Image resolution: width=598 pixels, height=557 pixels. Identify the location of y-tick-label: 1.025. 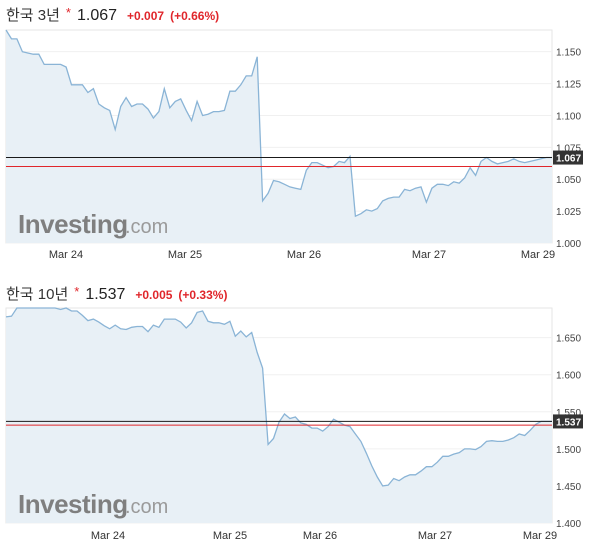
(568, 212).